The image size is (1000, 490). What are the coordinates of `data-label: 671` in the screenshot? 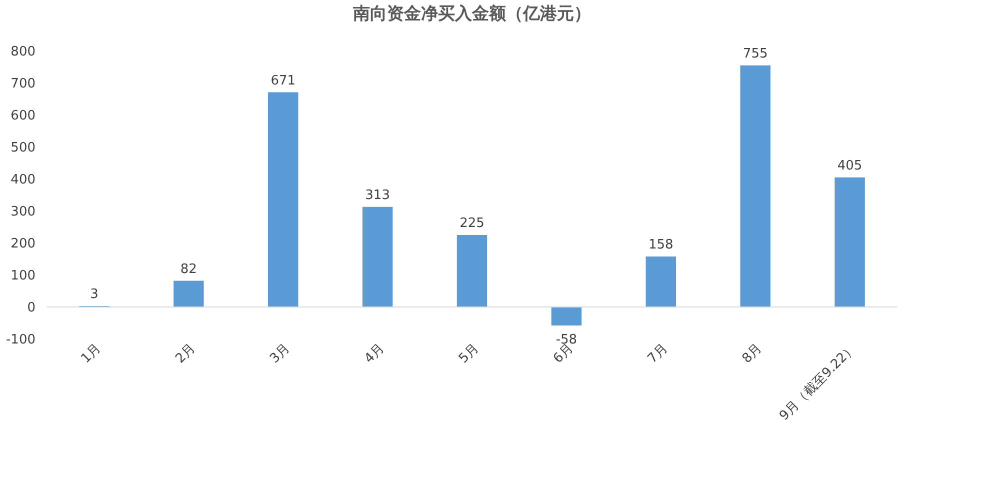 It's located at (283, 80).